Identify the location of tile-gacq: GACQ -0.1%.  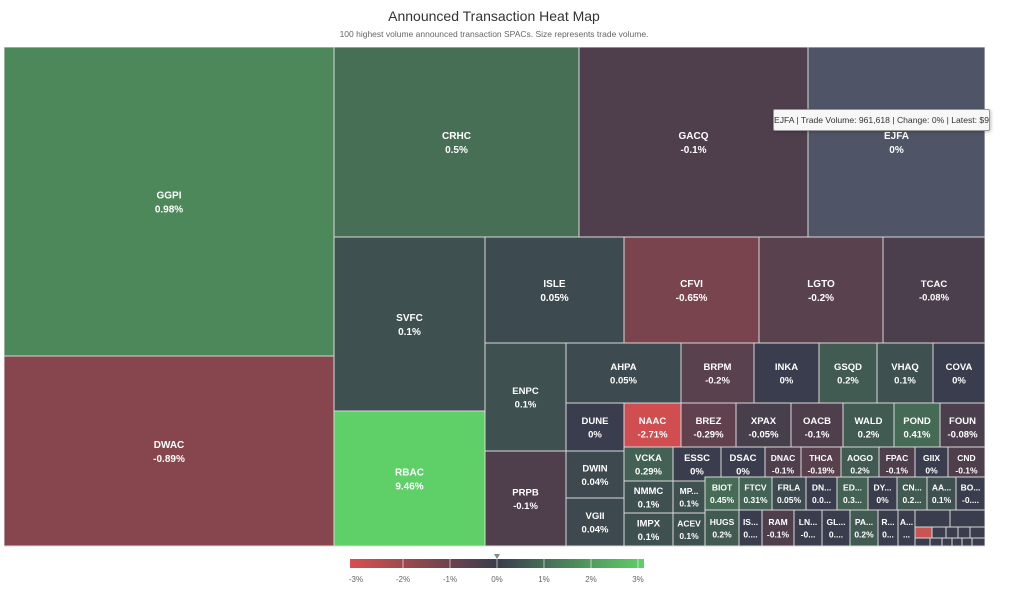
(693, 142).